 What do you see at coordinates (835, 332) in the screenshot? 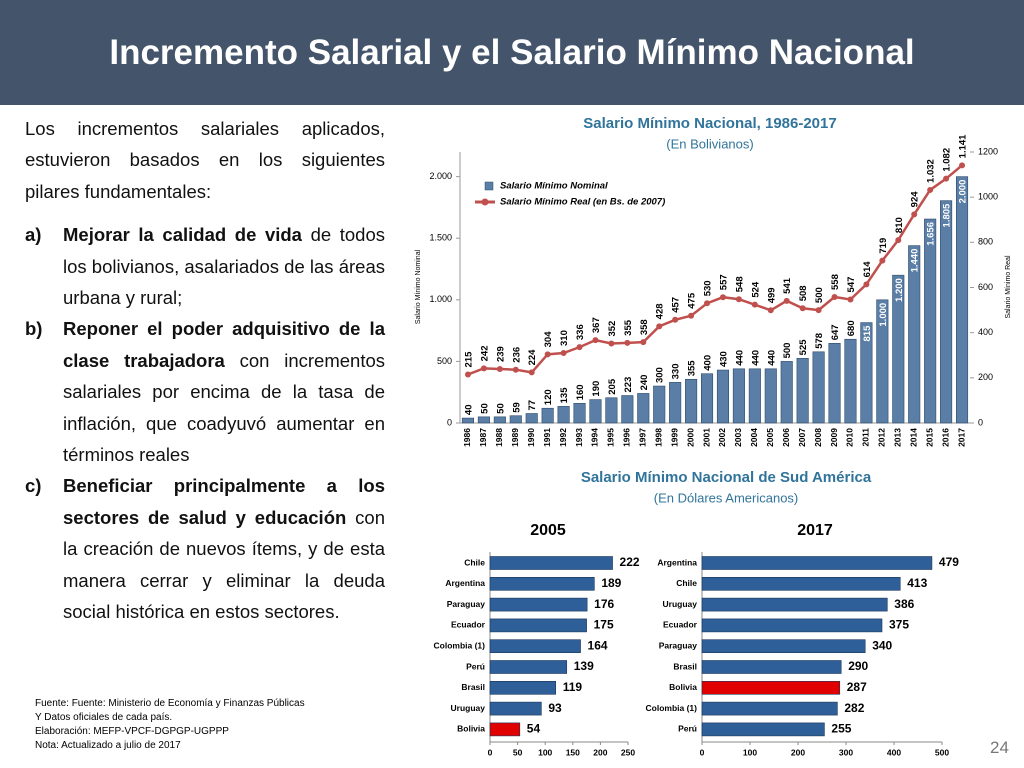
I see `bar-value-label: 647` at bounding box center [835, 332].